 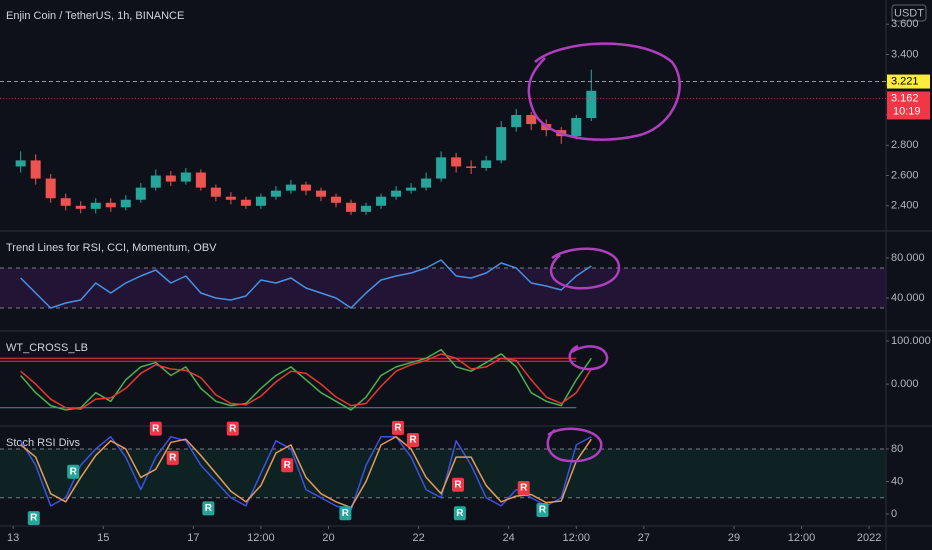 I want to click on x-tick-label: 27, so click(x=644, y=538).